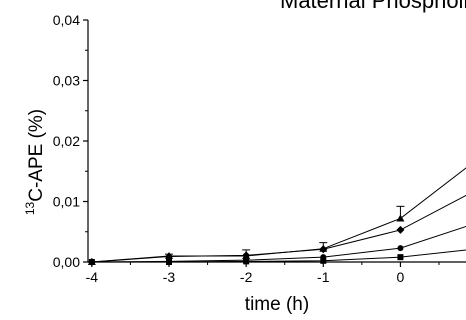 The image size is (466, 320). Describe the element at coordinates (66, 20) in the screenshot. I see `y-tick-label: 0,04` at that location.